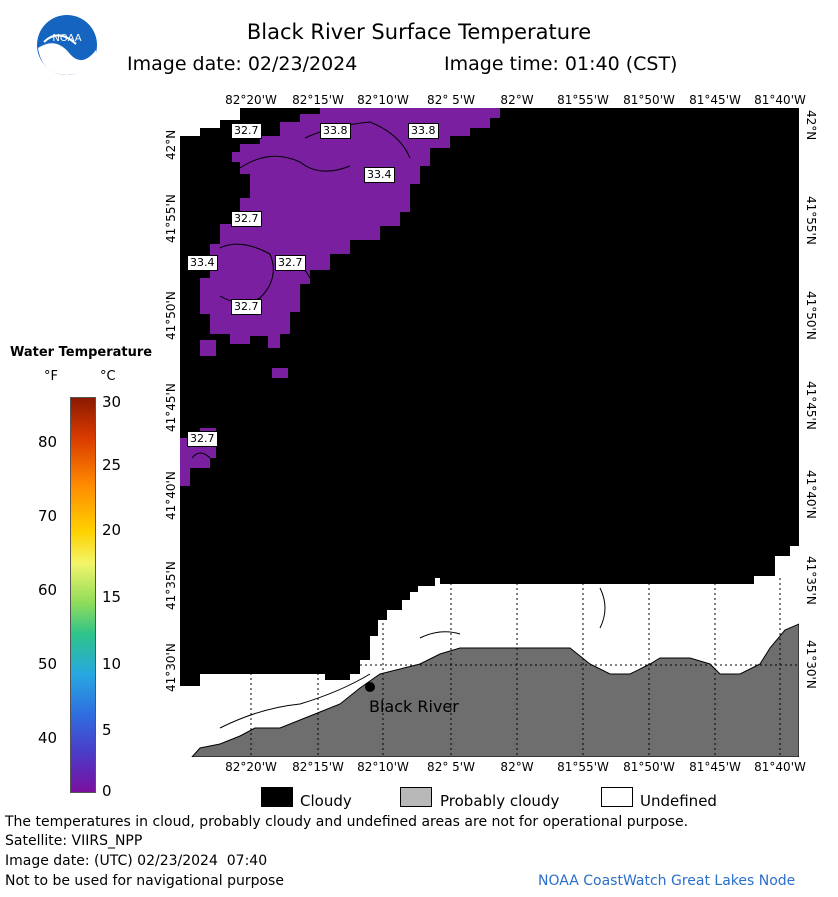 The image size is (838, 897). What do you see at coordinates (51, 376) in the screenshot?
I see `colorbar-unit-f: °F` at bounding box center [51, 376].